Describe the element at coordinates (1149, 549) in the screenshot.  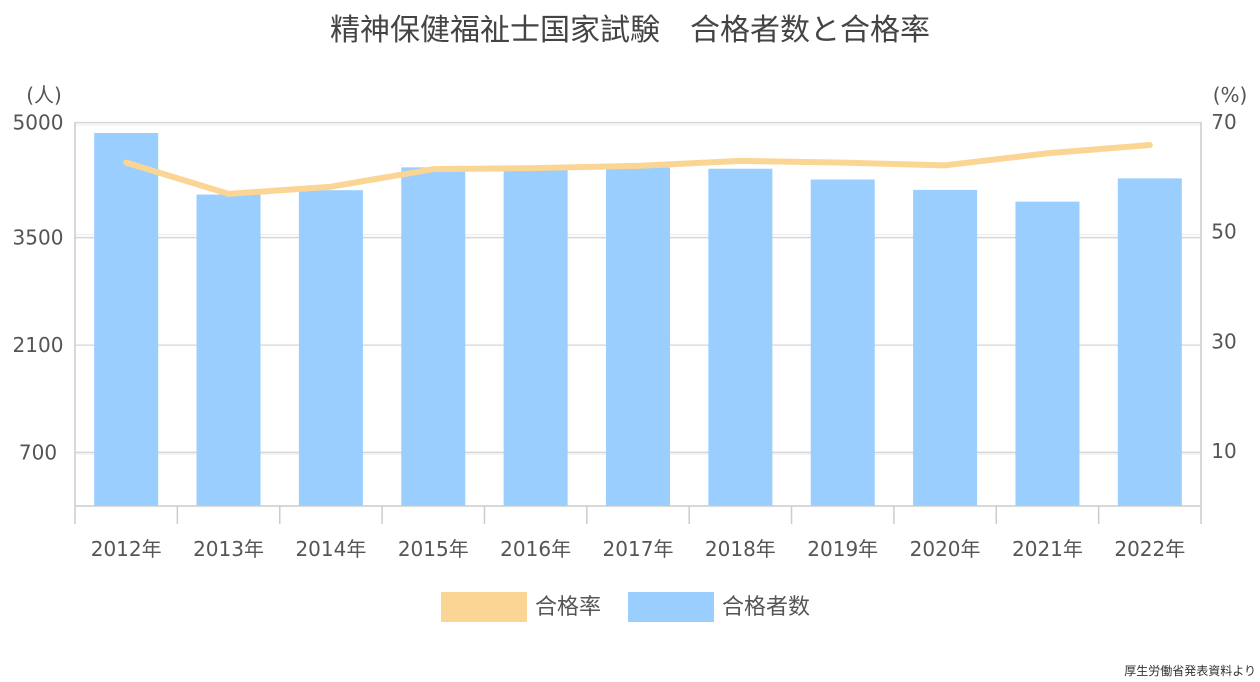
I see `x-tick-label: 2022年` at that location.